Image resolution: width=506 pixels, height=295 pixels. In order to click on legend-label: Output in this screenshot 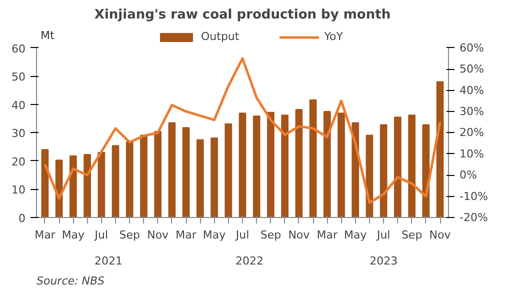, I will do `click(220, 36)`.